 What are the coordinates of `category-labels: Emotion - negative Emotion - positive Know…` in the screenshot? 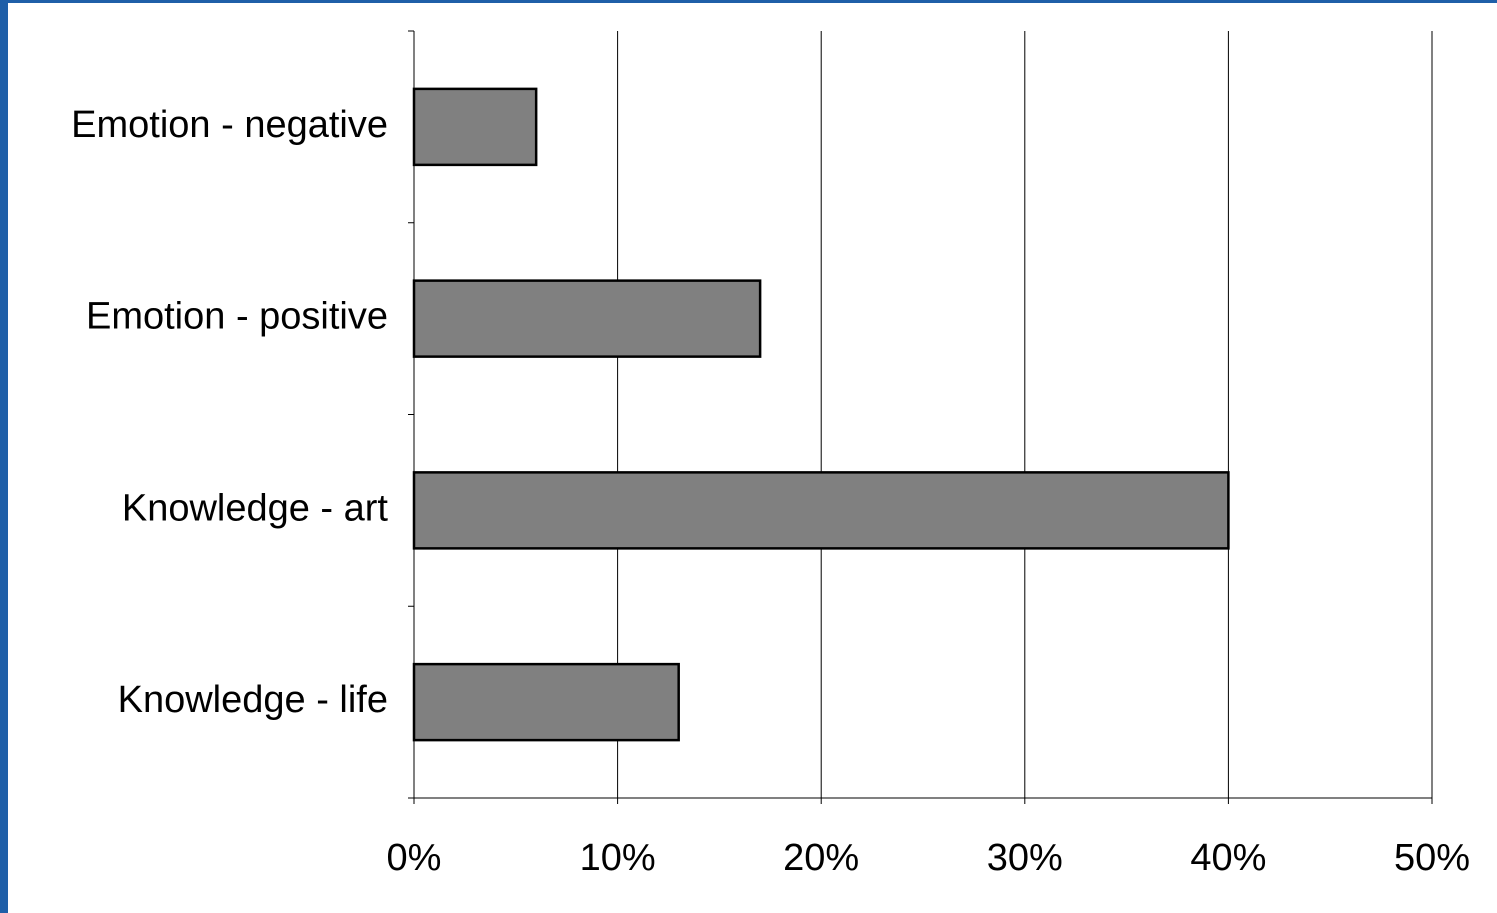 It's located at (229, 412).